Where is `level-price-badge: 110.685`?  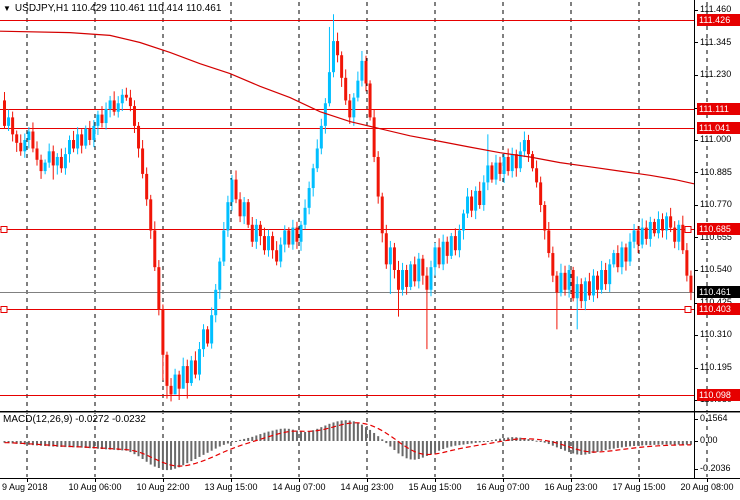 level-price-badge: 110.685 is located at coordinates (718, 229).